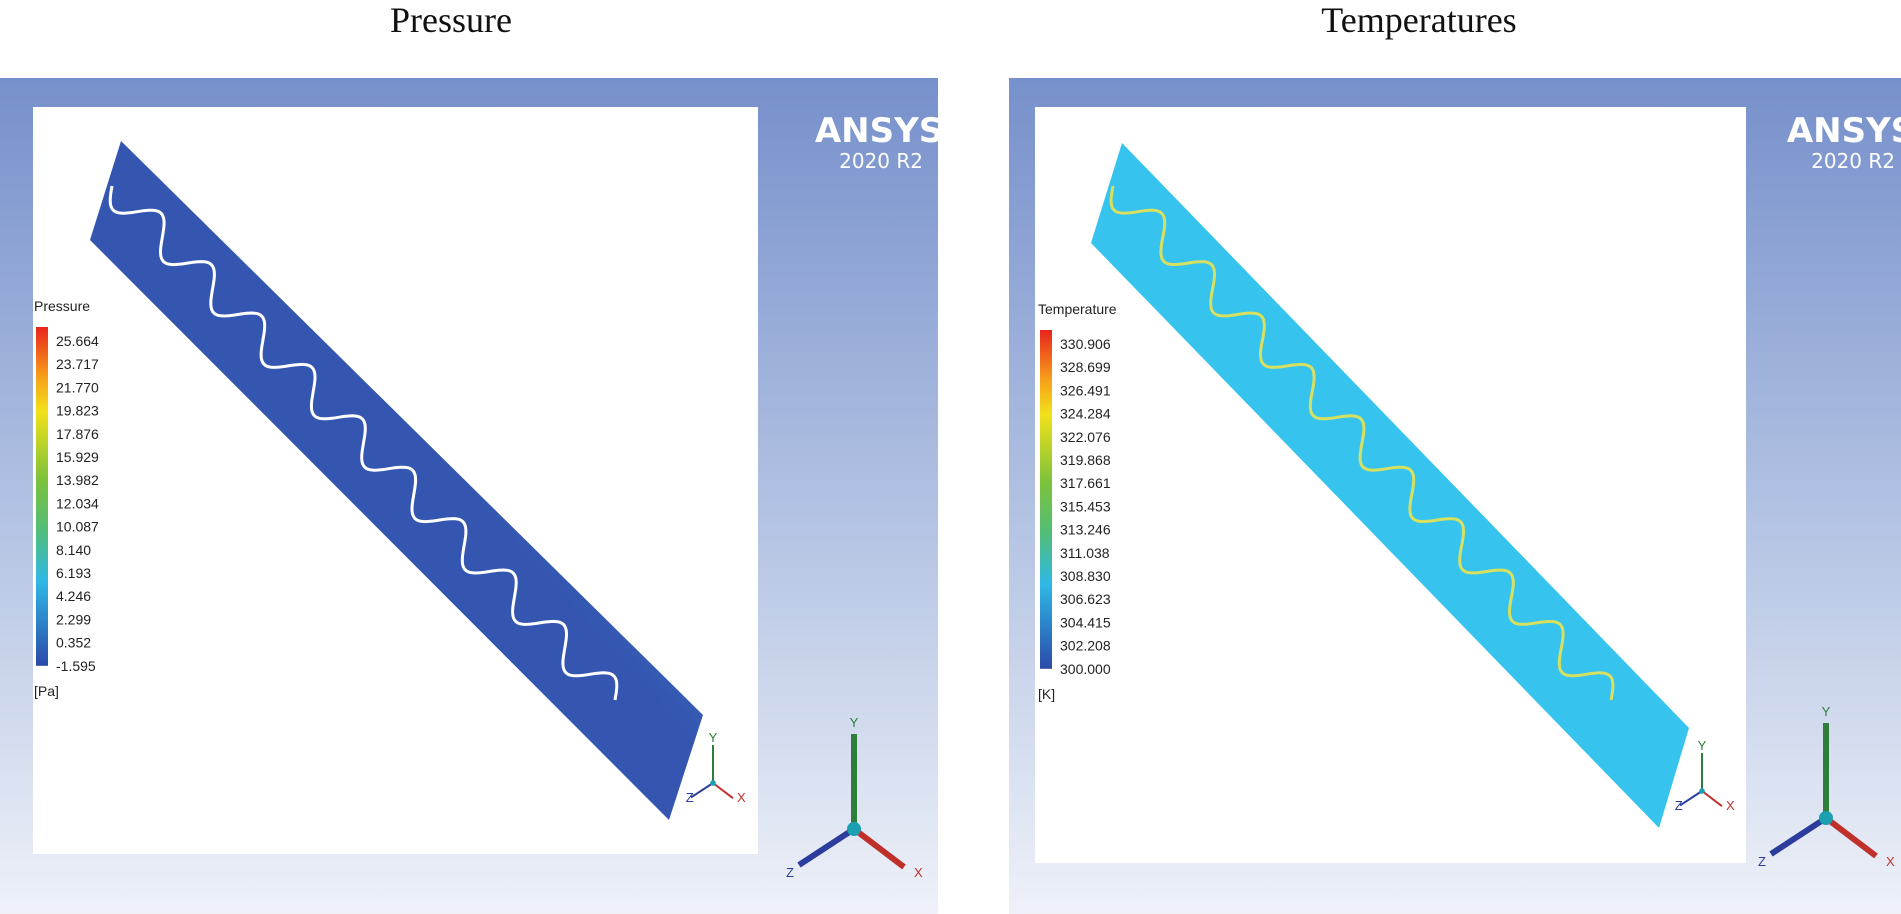 This screenshot has width=1901, height=914. Describe the element at coordinates (73, 550) in the screenshot. I see `legend-label: 8.140` at that location.